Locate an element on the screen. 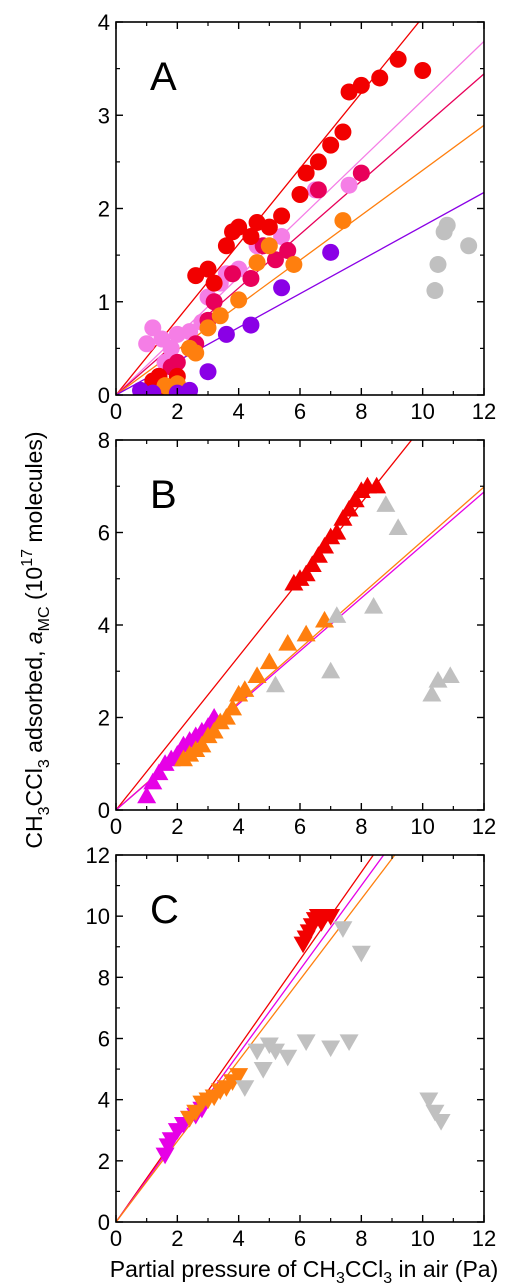 This screenshot has width=521, height=1286. panel-letter: B is located at coordinates (163, 495).